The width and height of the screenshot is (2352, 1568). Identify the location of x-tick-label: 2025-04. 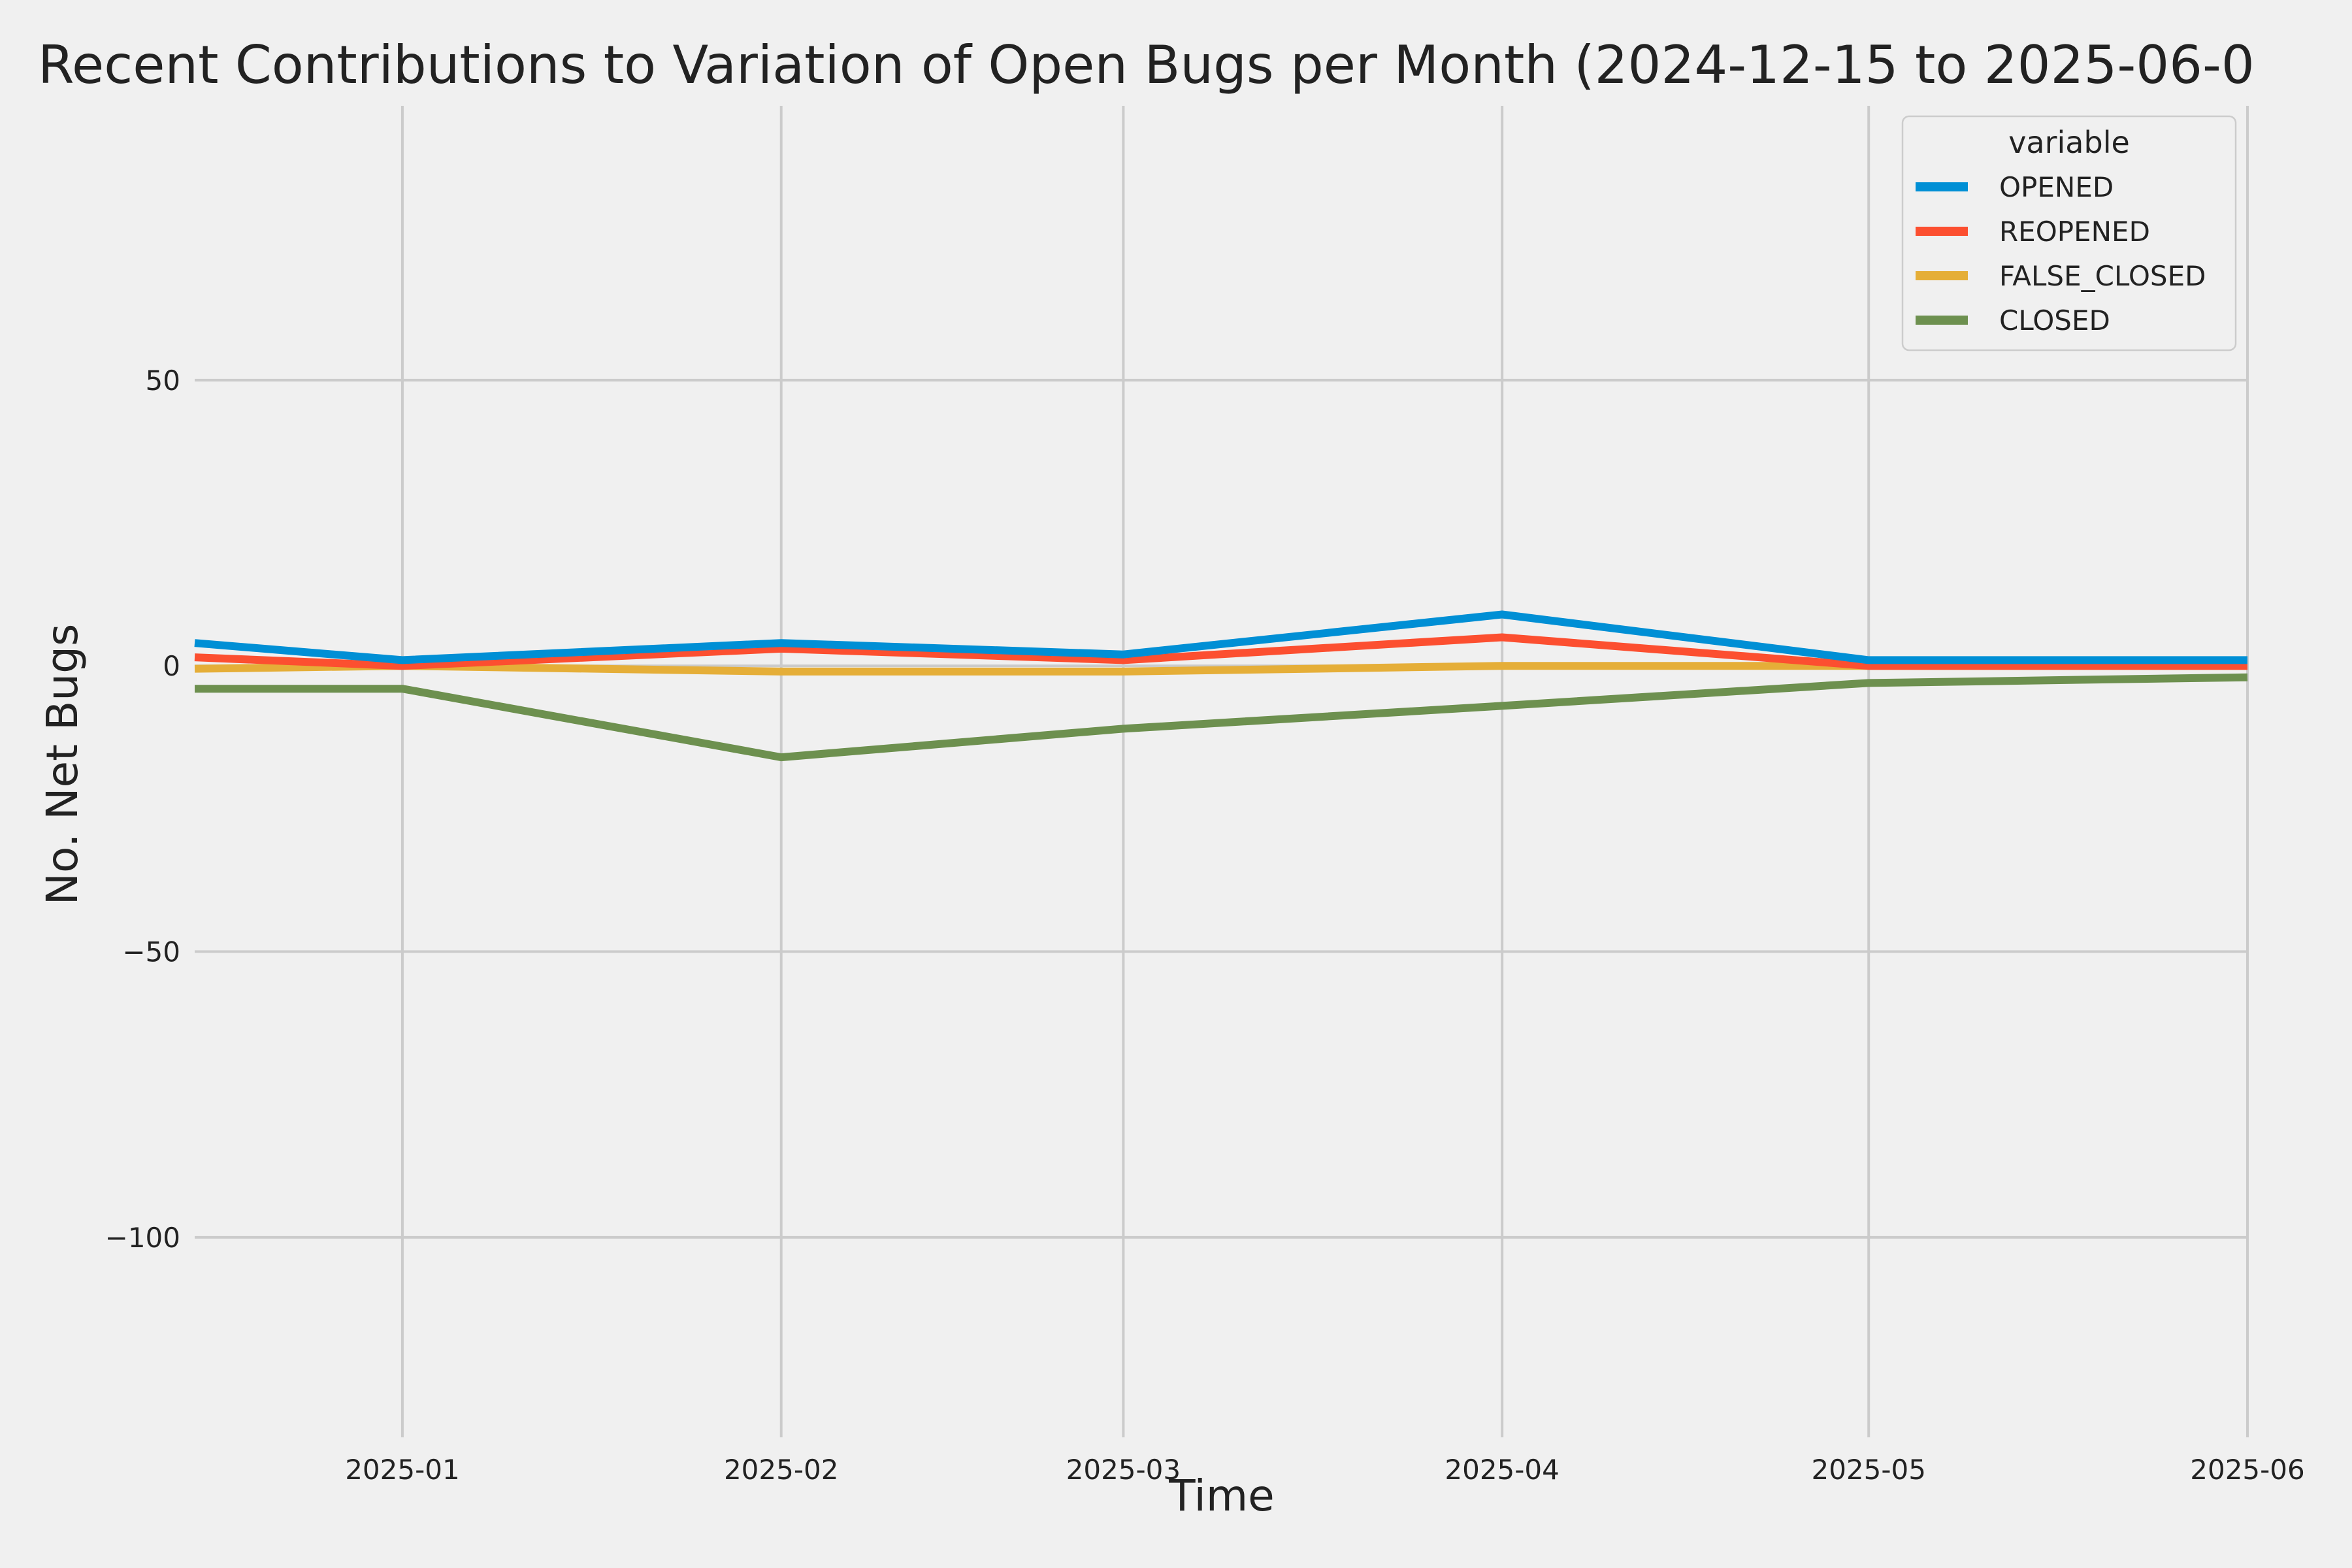
(1502, 1470).